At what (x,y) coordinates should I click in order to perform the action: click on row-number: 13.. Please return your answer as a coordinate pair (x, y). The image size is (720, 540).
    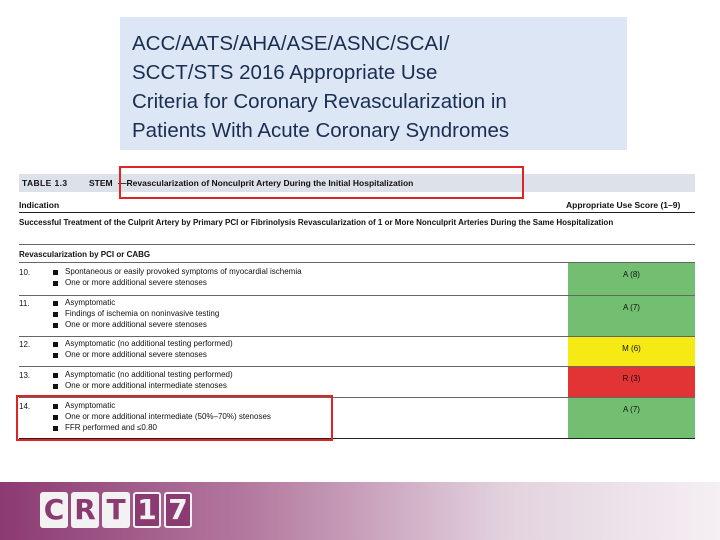
    Looking at the image, I should click on (25, 375).